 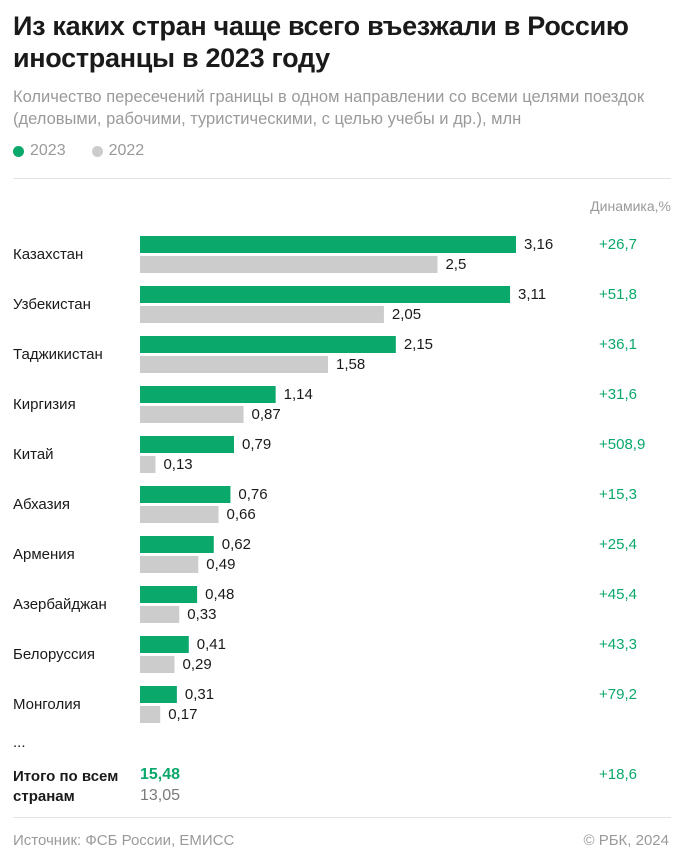 I want to click on value-label-2023: 0,62, so click(x=236, y=544).